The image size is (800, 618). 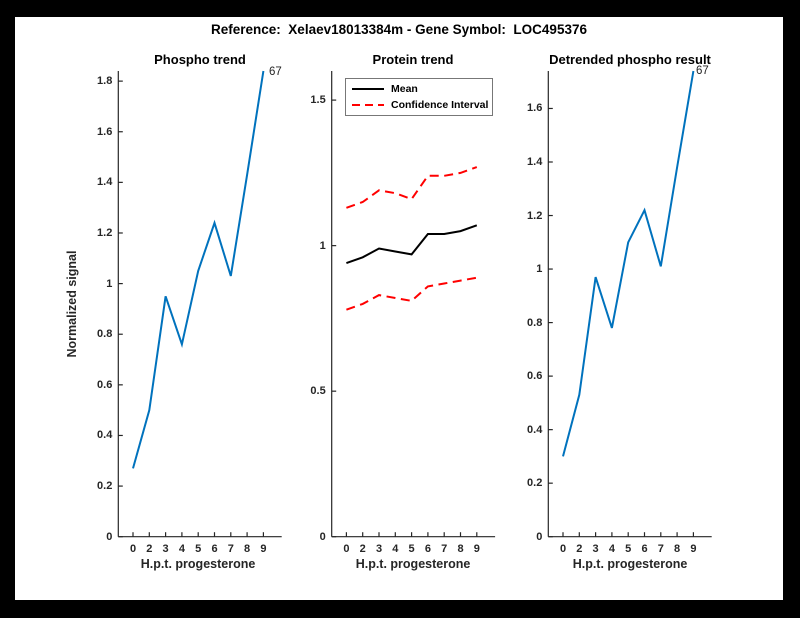 What do you see at coordinates (368, 105) in the screenshot?
I see `ci-line-sample` at bounding box center [368, 105].